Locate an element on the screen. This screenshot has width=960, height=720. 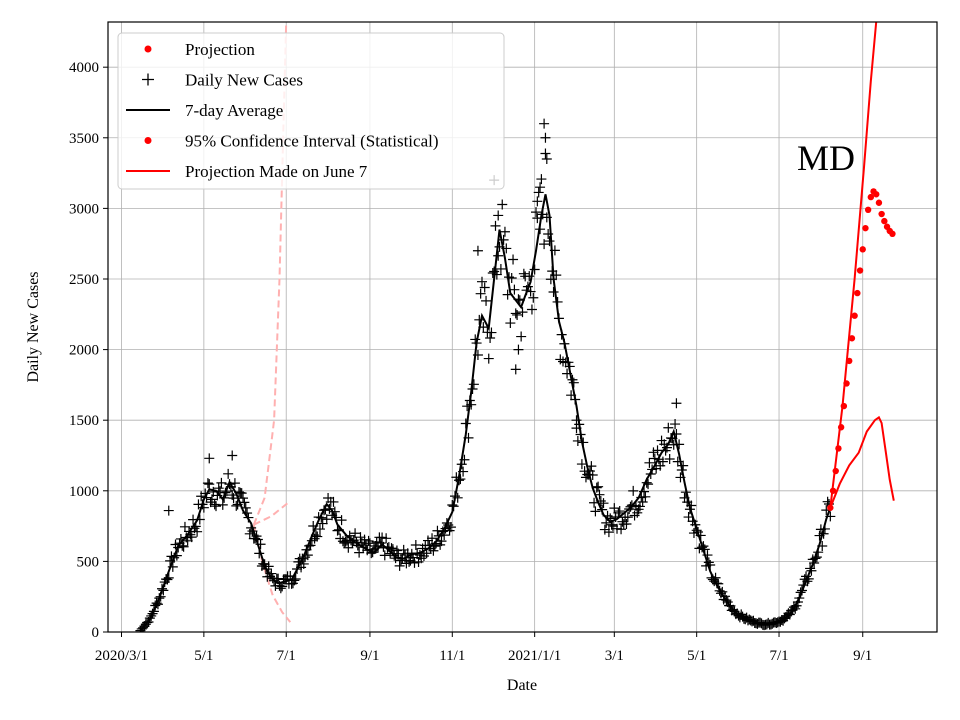
y-tick-label: 2000 is located at coordinates (84, 351).